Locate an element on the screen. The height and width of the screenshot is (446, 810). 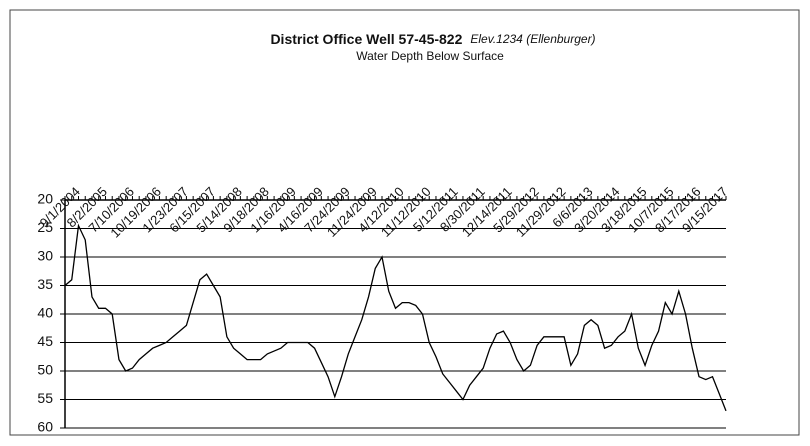
annotation: Elev.1234 (Ellenburger) is located at coordinates (532, 39).